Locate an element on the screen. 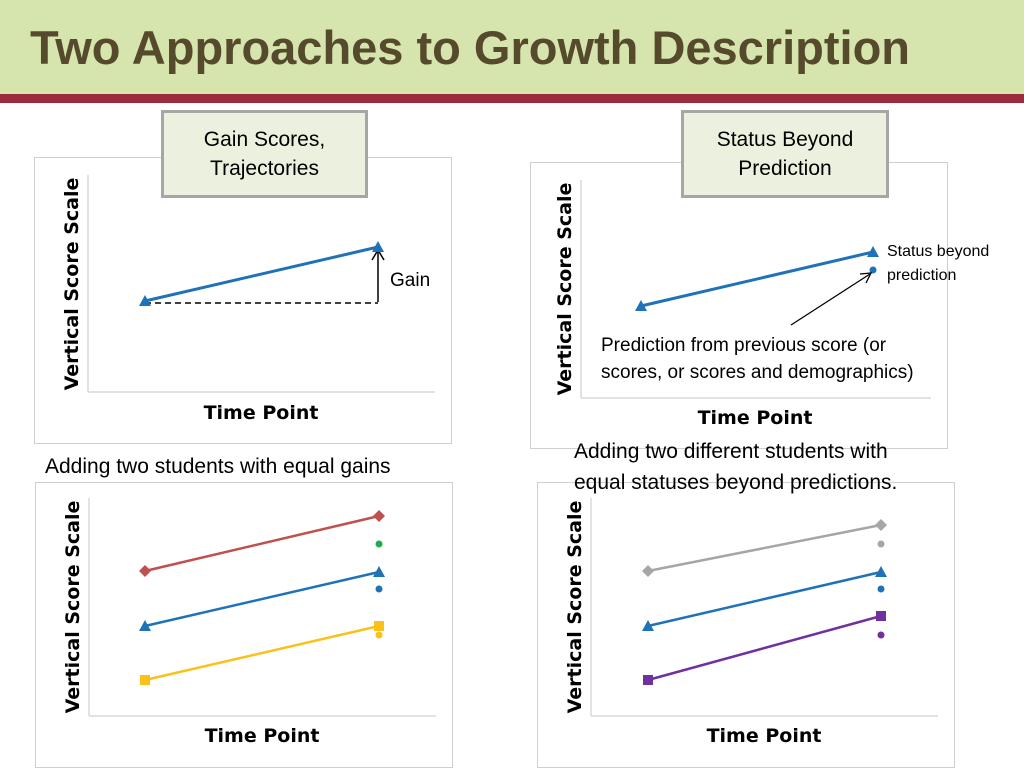  prediction-note-line2: scores, or scores and demographics) is located at coordinates (757, 372).